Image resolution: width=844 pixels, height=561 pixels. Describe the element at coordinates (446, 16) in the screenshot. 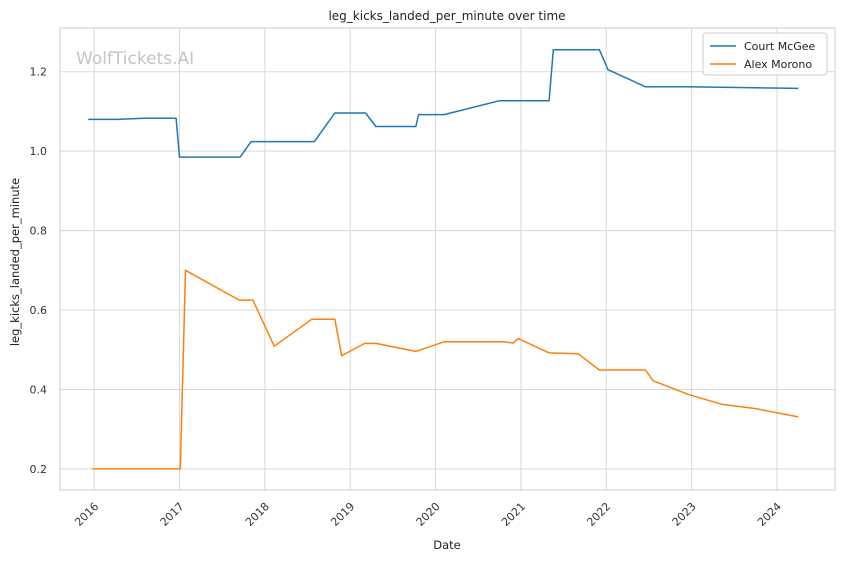

I see `chart-title: leg_kicks_landed_per_minute over time` at that location.